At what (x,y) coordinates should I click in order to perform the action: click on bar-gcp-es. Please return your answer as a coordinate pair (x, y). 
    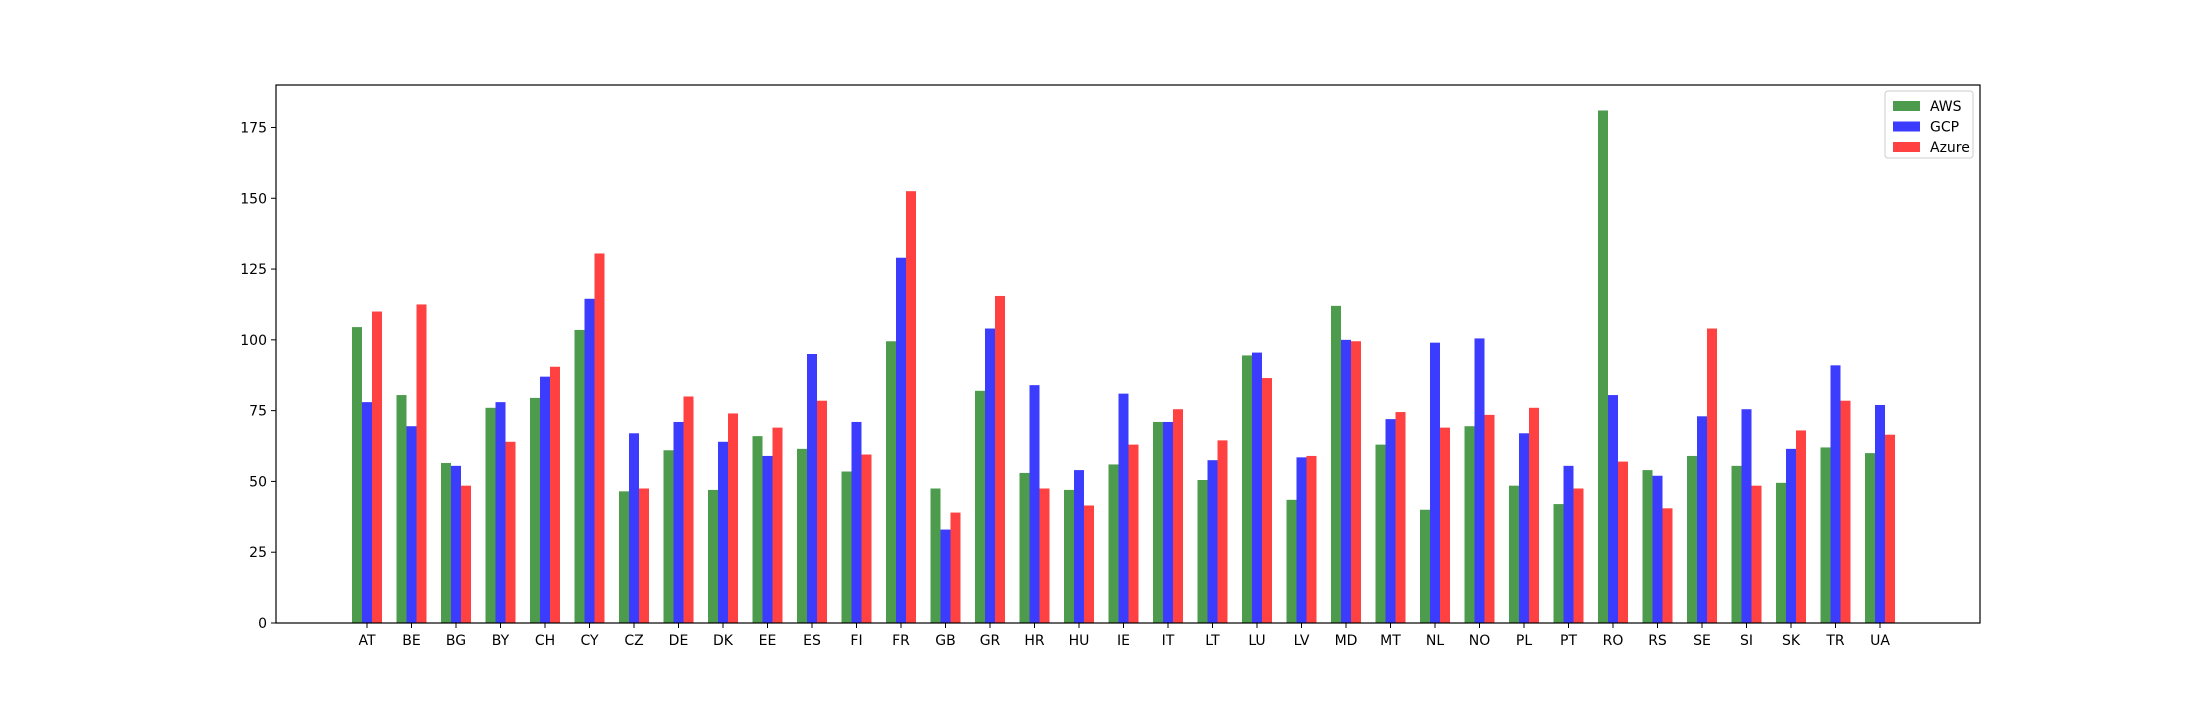
    Looking at the image, I should click on (812, 488).